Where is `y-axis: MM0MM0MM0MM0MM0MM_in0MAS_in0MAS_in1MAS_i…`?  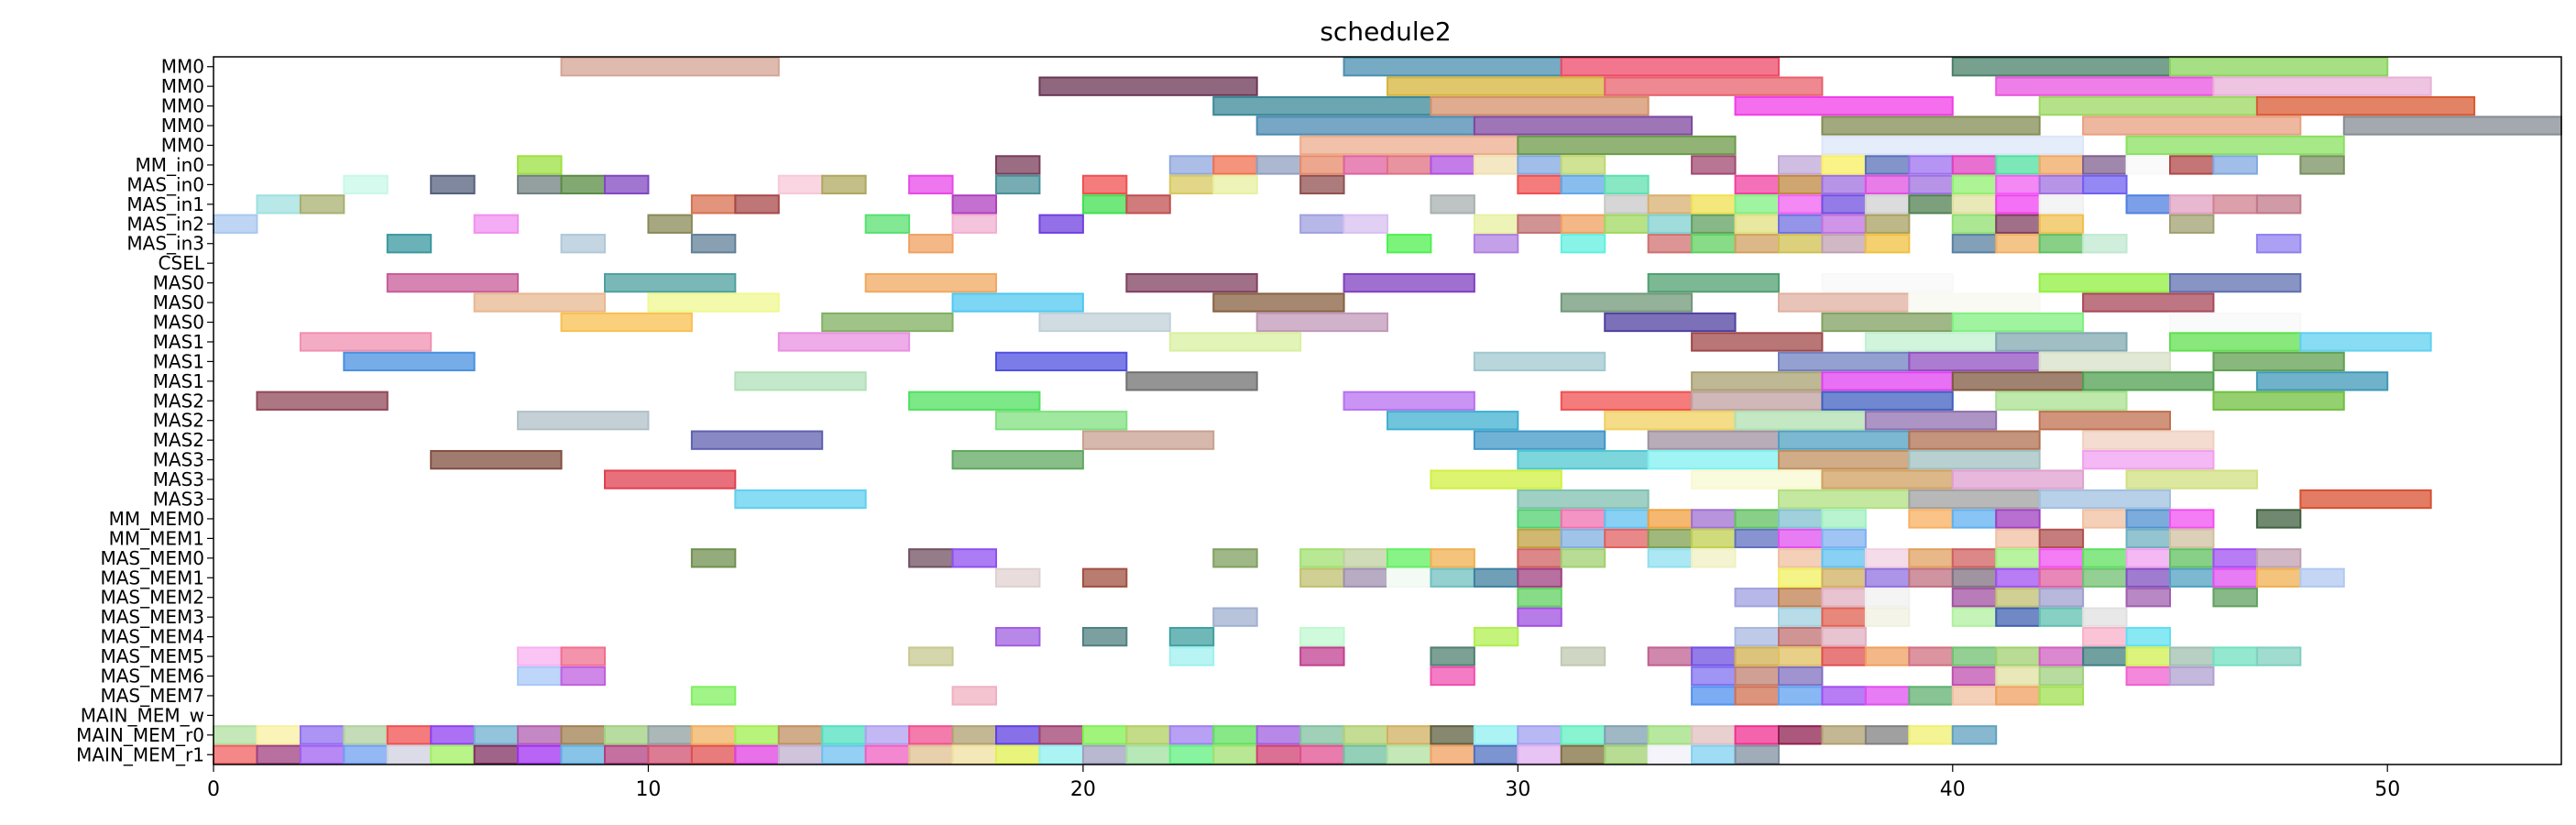 y-axis: MM0MM0MM0MM0MM0MM_in0MAS_in0MAS_in1MAS_i… is located at coordinates (145, 410).